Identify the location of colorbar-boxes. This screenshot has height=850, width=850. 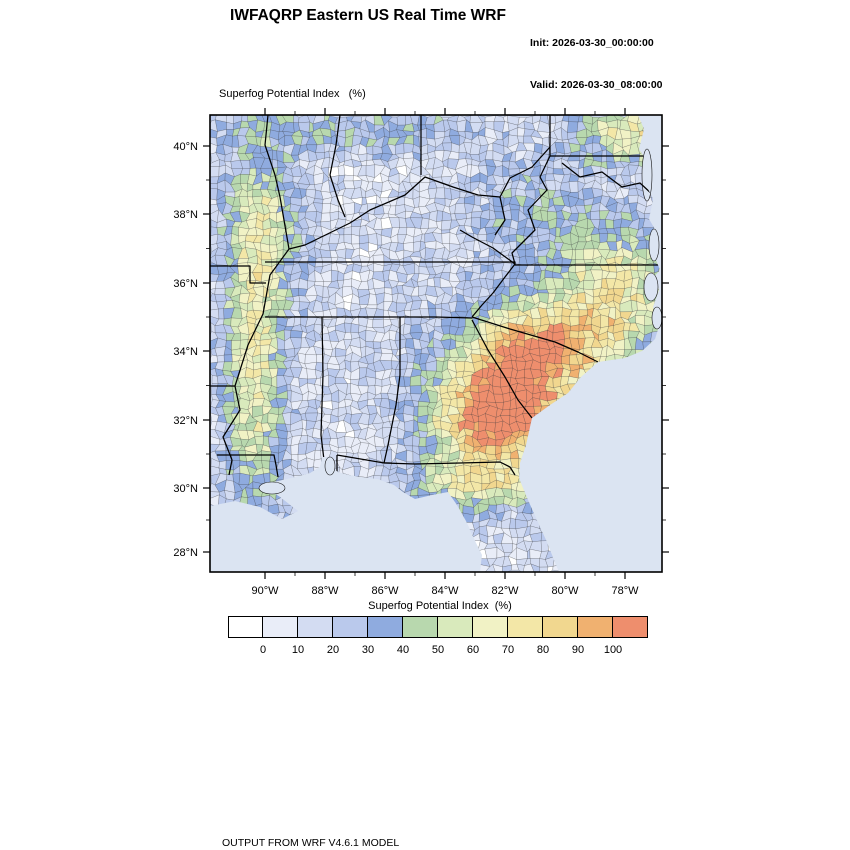
(438, 627).